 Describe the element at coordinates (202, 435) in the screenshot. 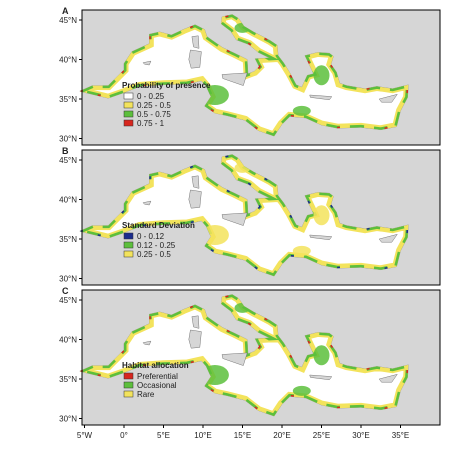

I see `lon-label: 10°E` at that location.